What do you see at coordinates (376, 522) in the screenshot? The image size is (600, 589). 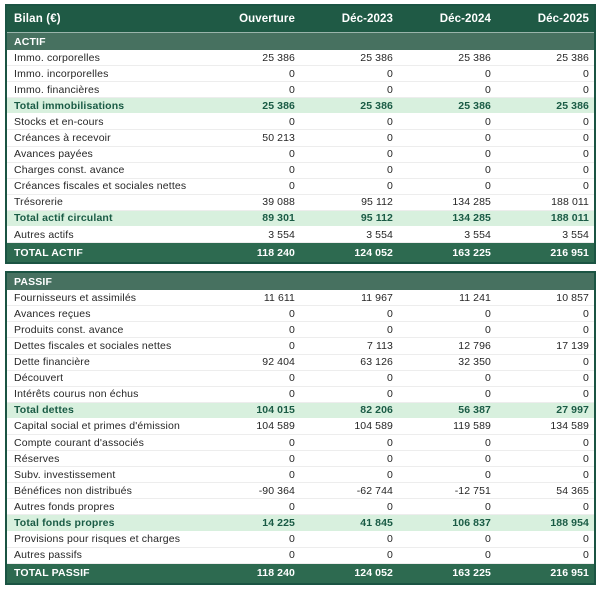 I see `cell-value: 41 845` at bounding box center [376, 522].